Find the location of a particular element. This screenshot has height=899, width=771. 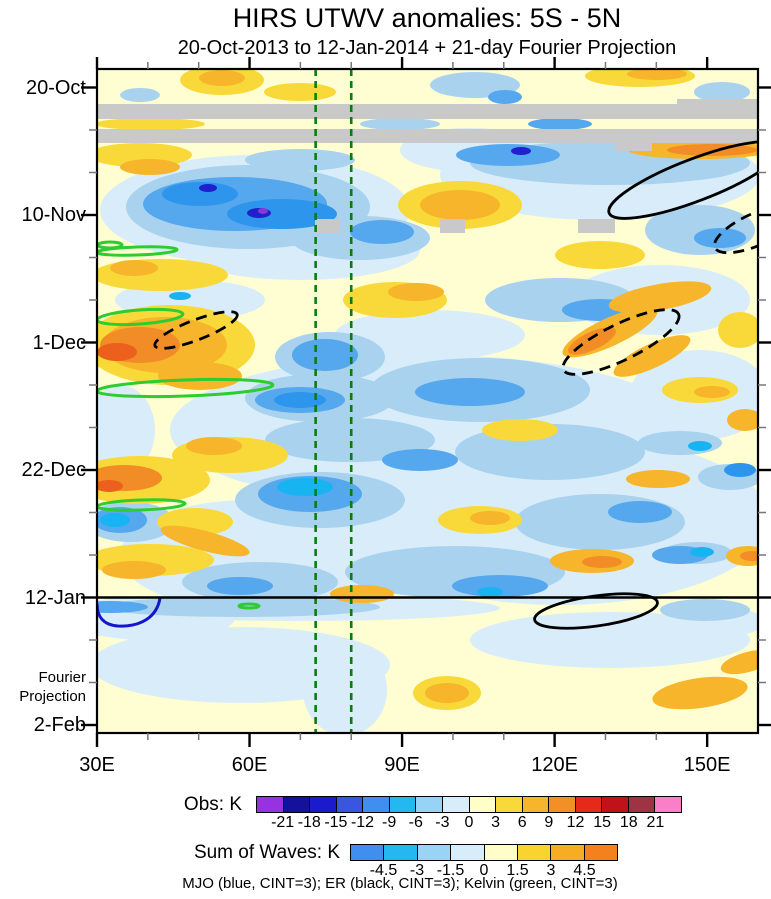

x-axis-tick-label: 90E is located at coordinates (402, 765).